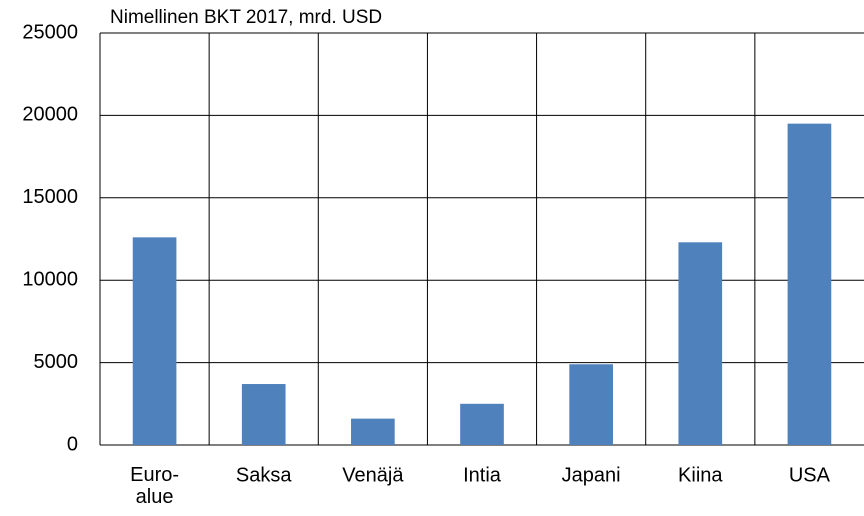 The height and width of the screenshot is (516, 864). What do you see at coordinates (50, 115) in the screenshot?
I see `y-tick-label: 20000` at bounding box center [50, 115].